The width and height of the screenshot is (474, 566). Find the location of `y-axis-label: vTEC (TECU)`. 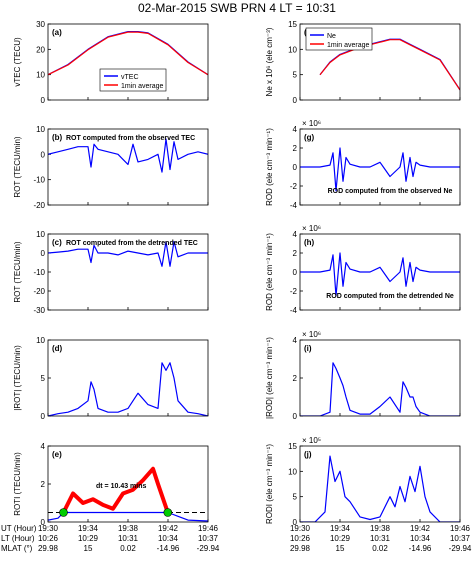

y-axis-label: vTEC (TECU) is located at coordinates (17, 62).